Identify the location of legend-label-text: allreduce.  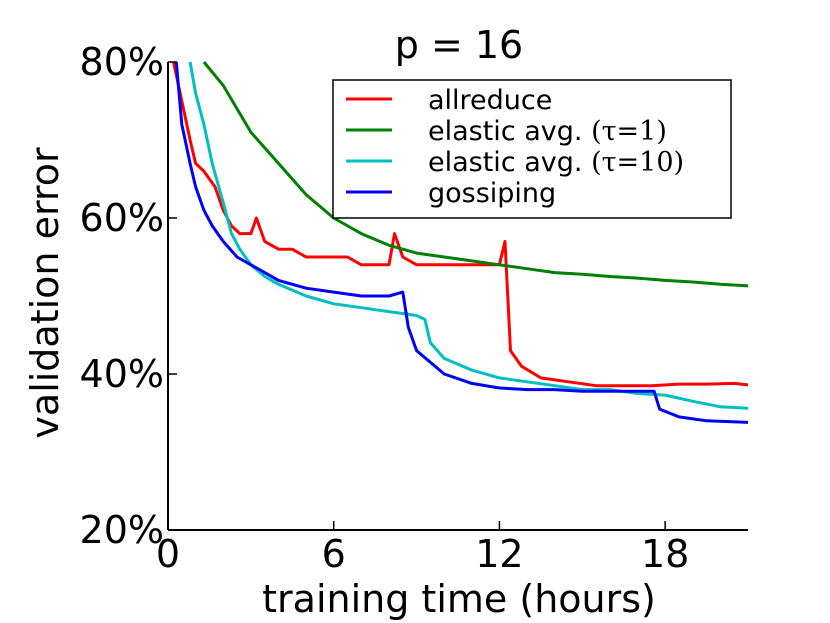
(490, 100).